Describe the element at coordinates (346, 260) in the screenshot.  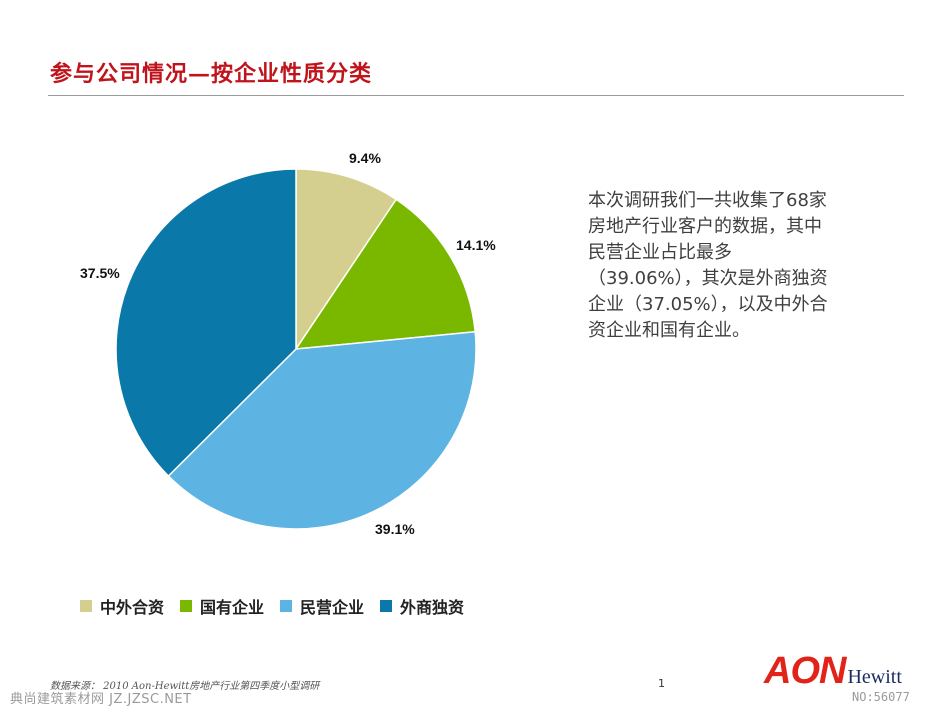
I see `pie-slice-joint-venture` at that location.